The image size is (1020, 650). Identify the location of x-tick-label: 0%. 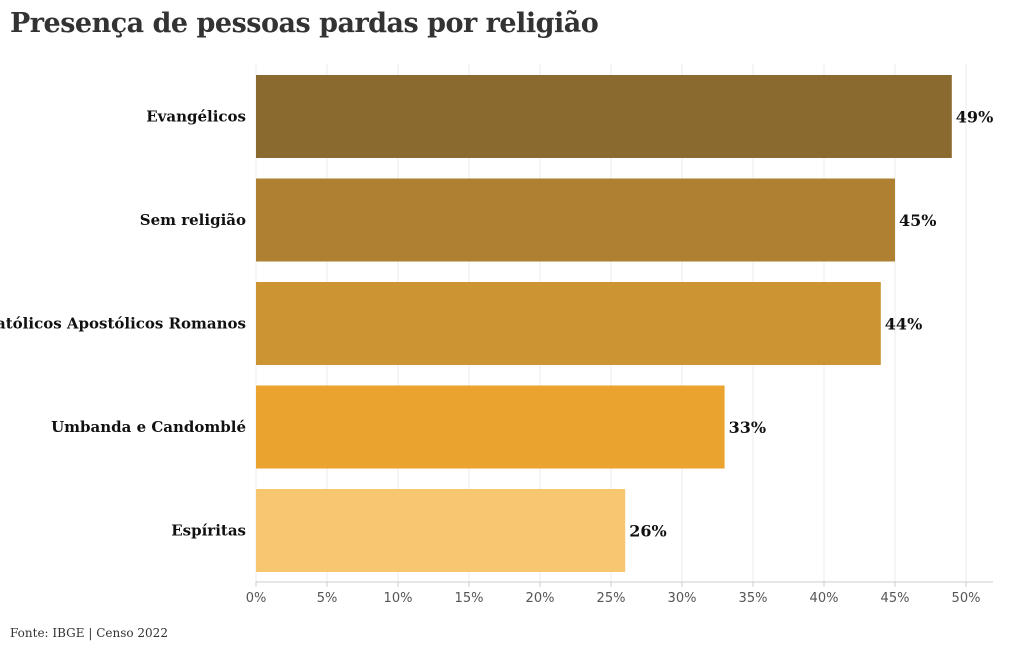
(256, 598).